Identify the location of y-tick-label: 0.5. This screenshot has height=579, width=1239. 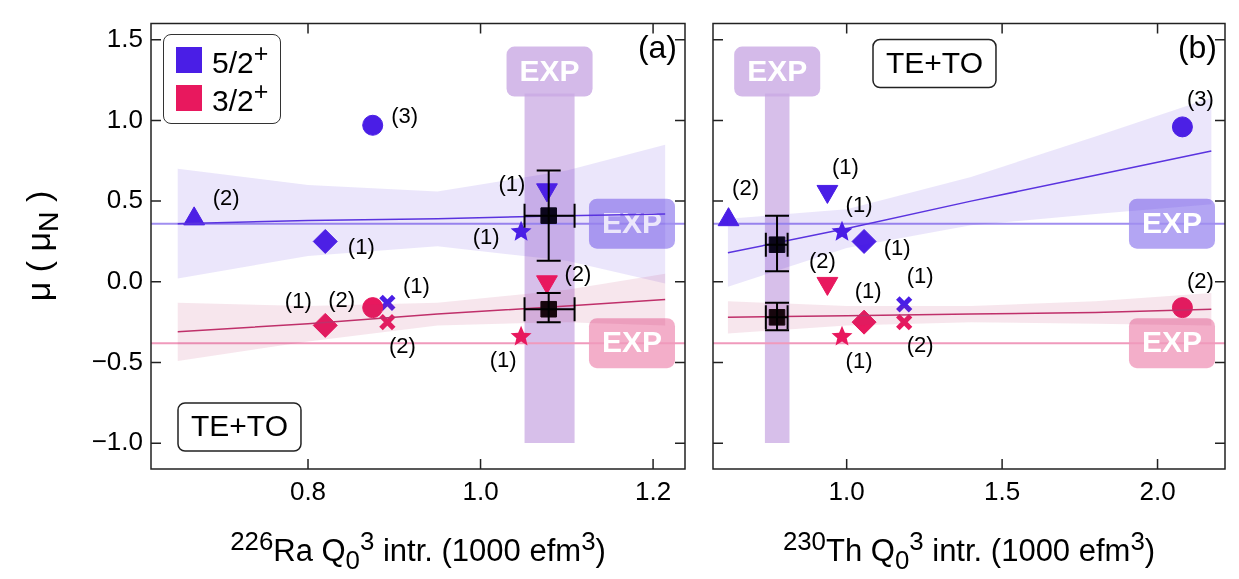
(124, 199).